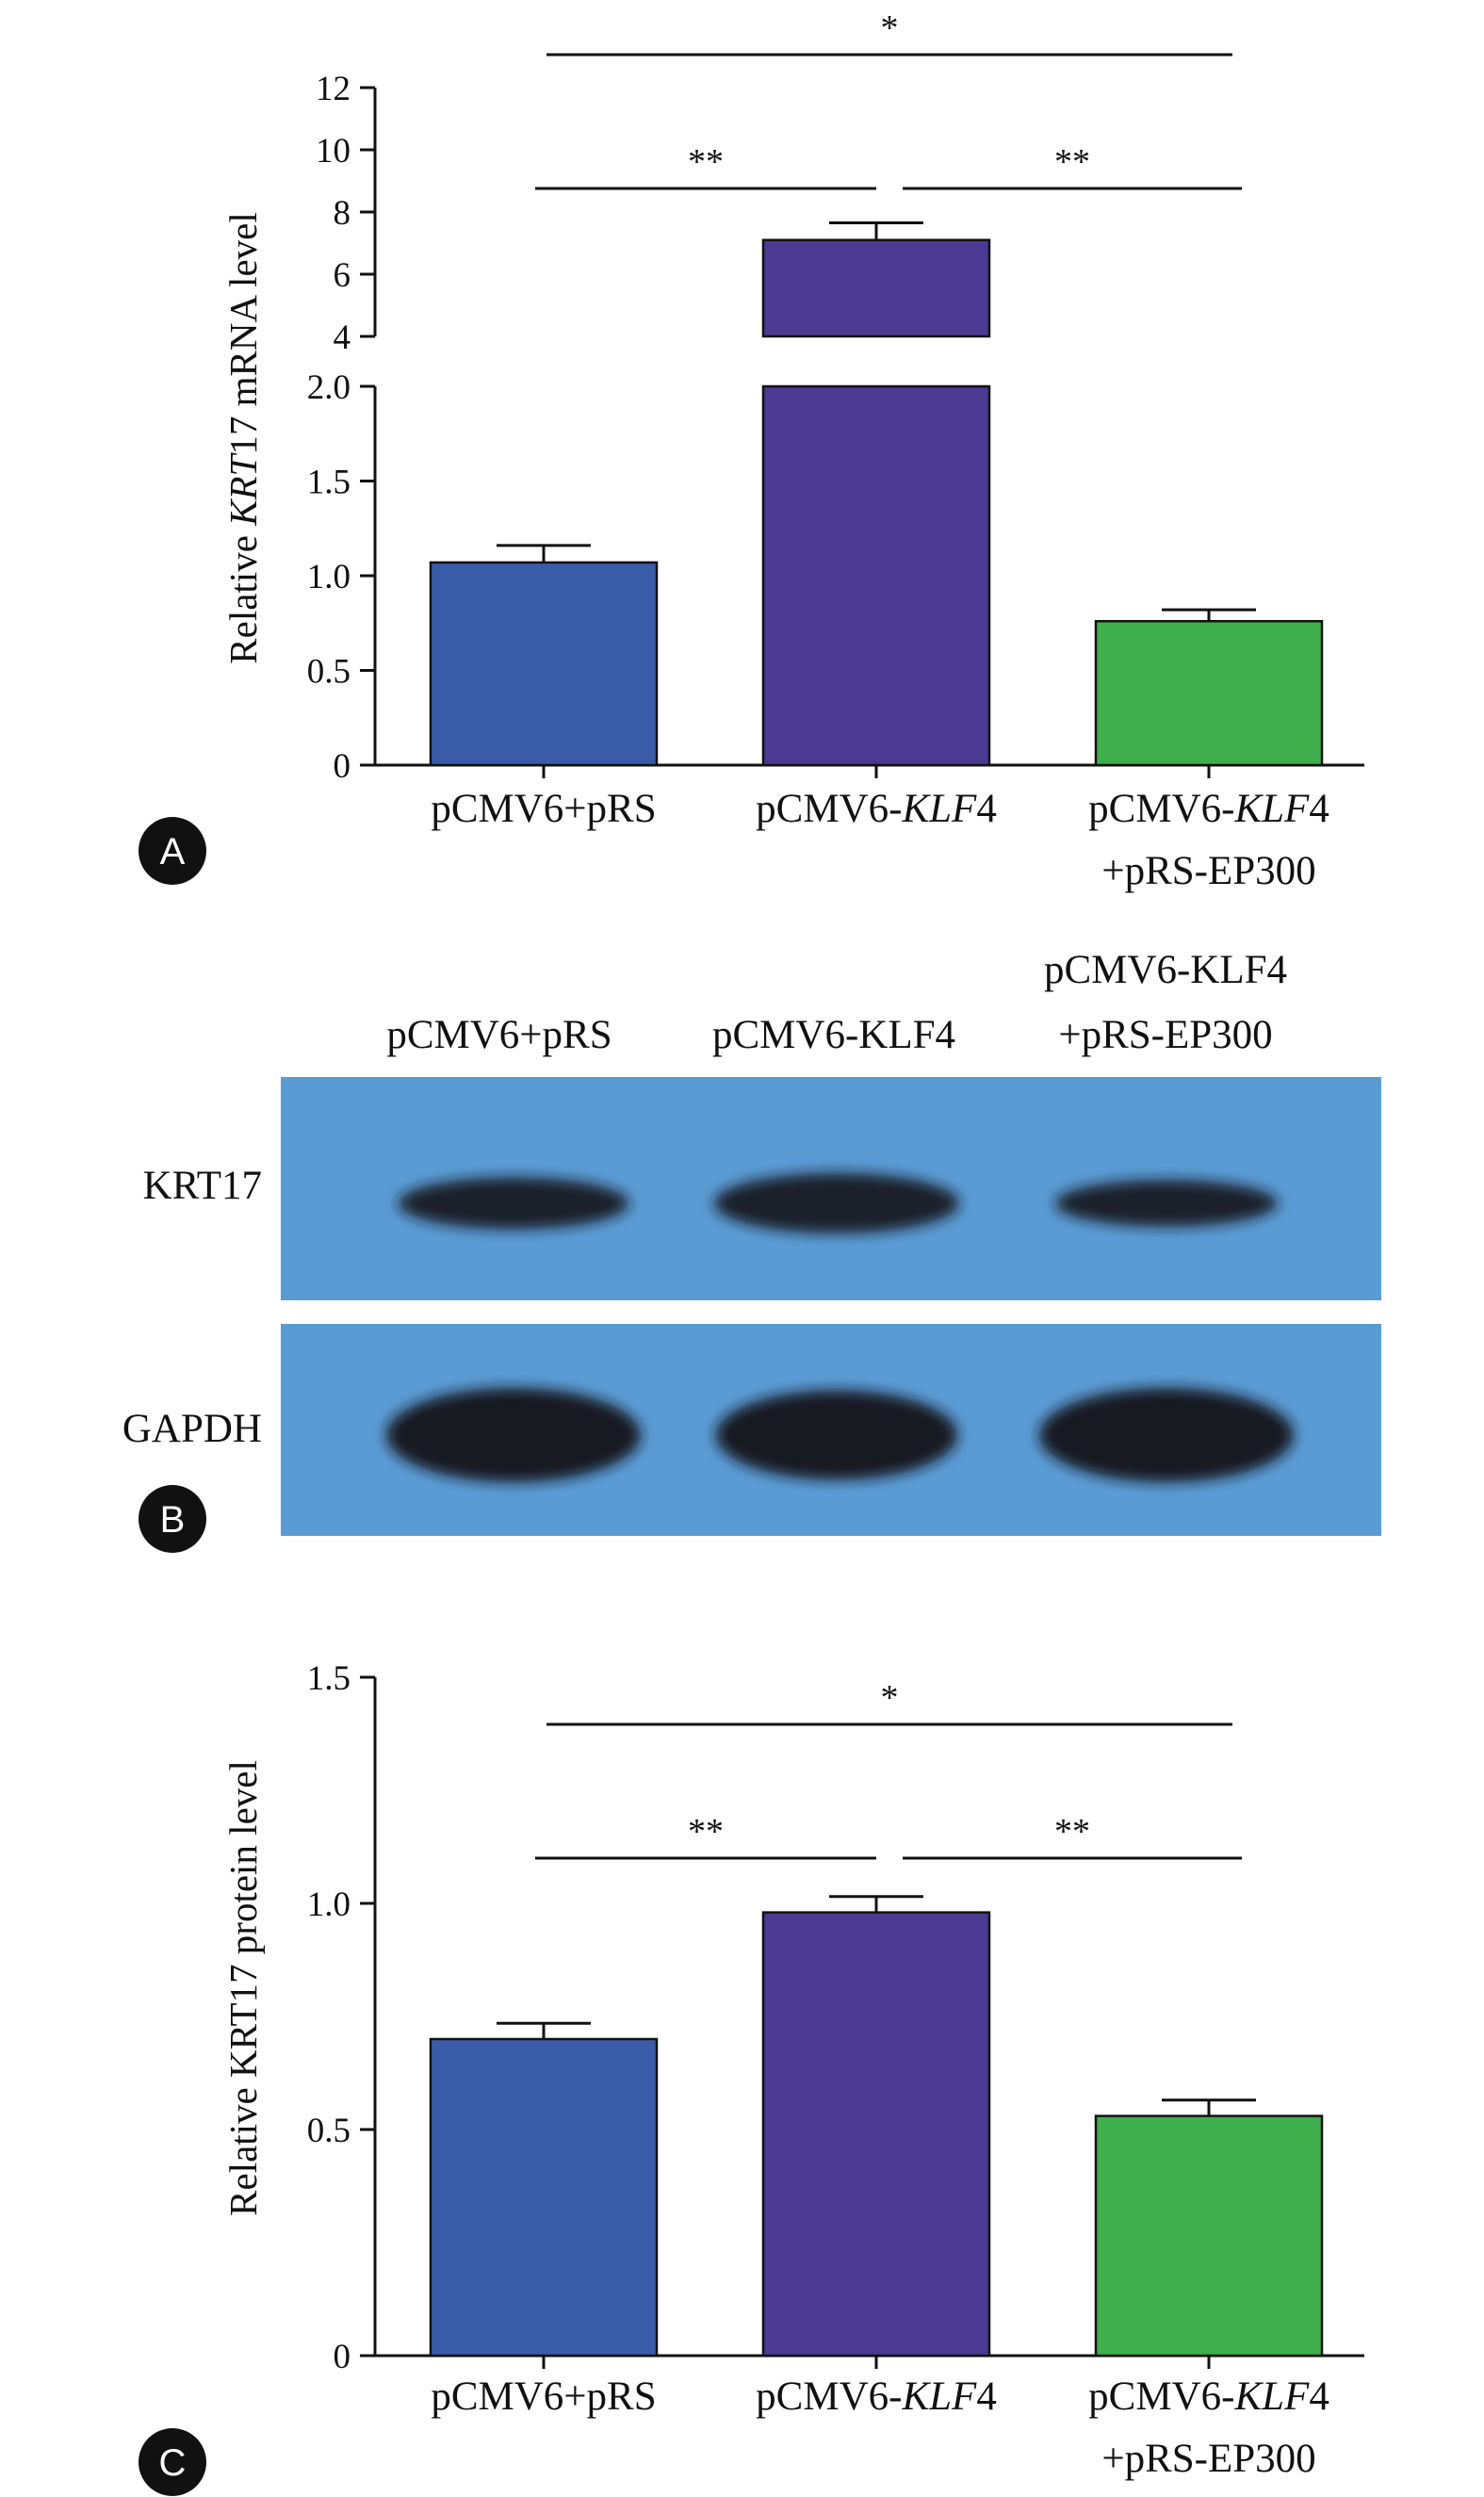 This screenshot has height=2497, width=1484. I want to click on panel-a-letter-badge: A, so click(172, 851).